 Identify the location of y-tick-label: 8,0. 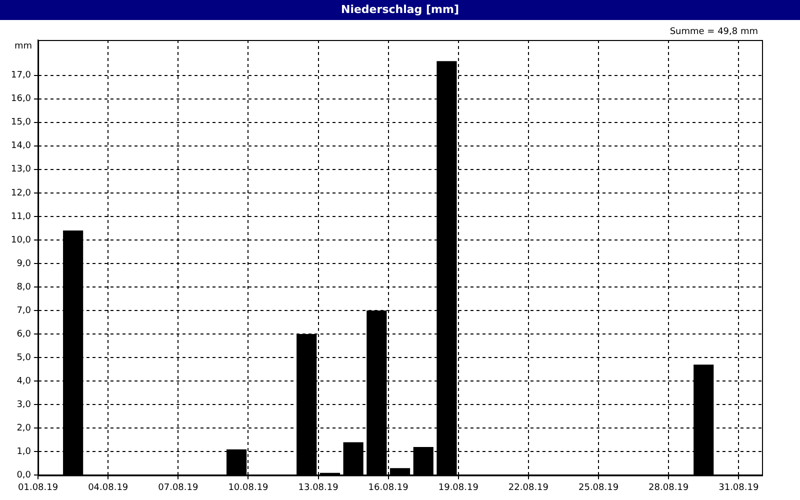
(24, 287).